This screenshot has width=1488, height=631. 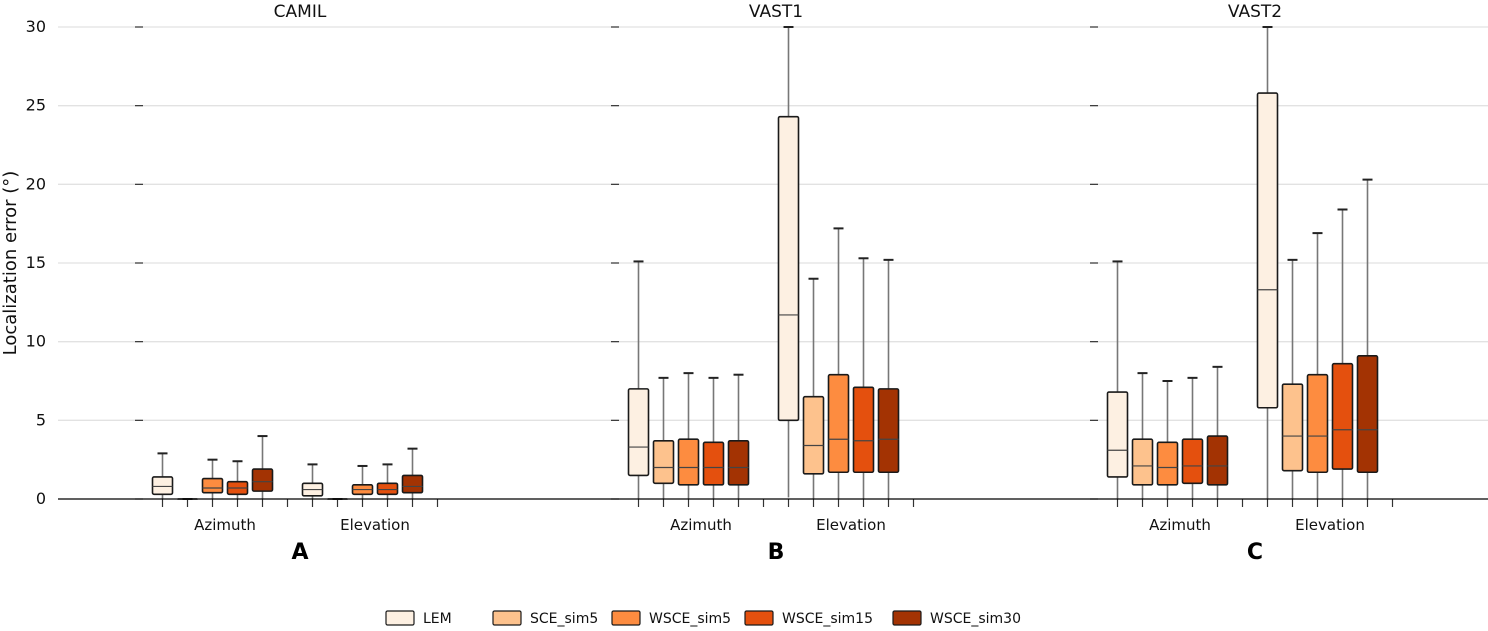 I want to click on legend: LEM SCE_sim5 WSCE_sim5 WSCE_sim15 WSCE_sim30, so click(x=703, y=618).